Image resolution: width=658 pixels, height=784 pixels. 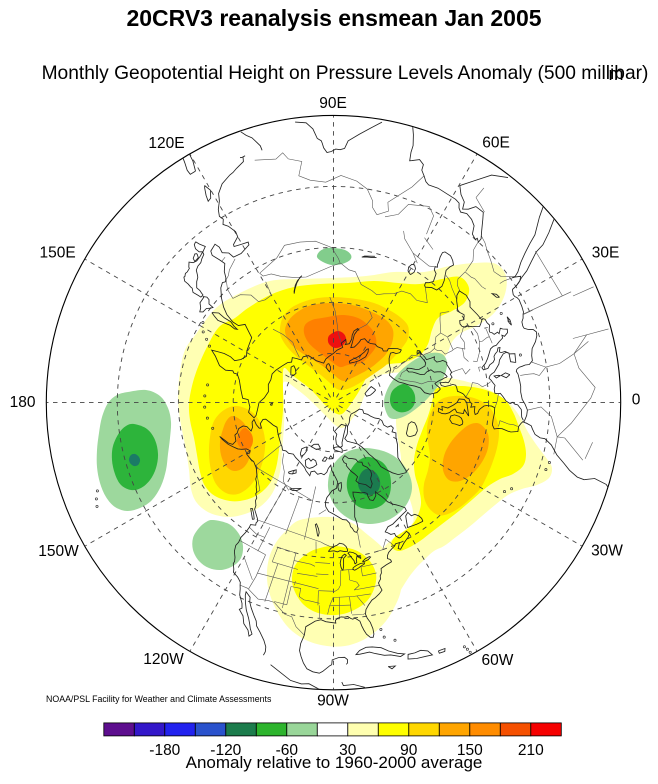 I want to click on svg-text: 150W, so click(x=58, y=551).